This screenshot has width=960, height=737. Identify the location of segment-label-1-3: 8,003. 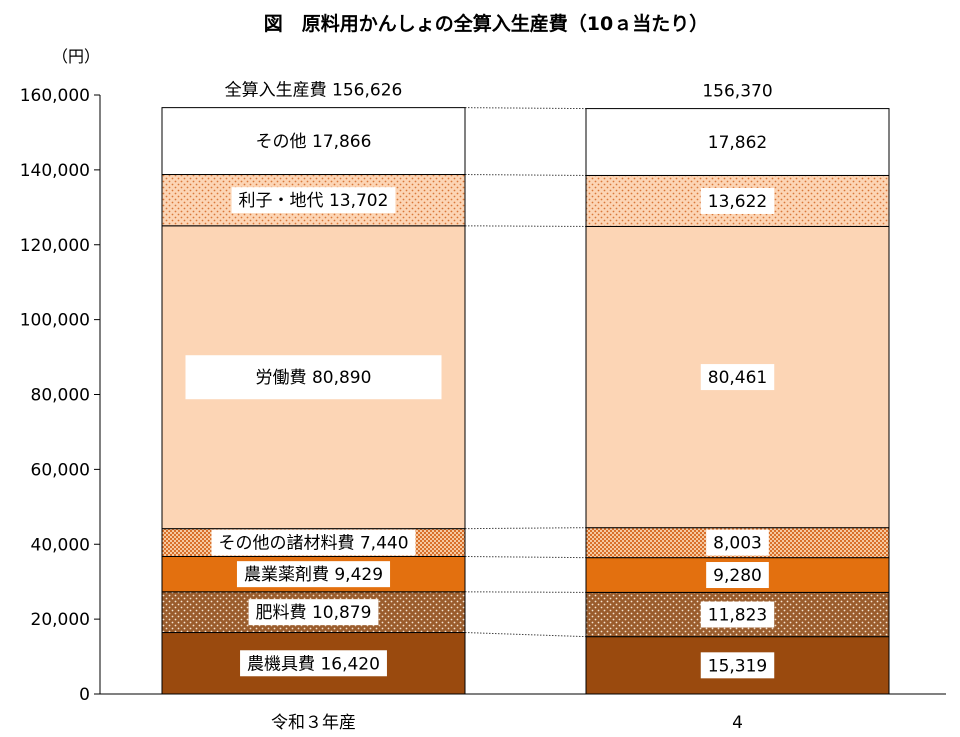
(737, 544).